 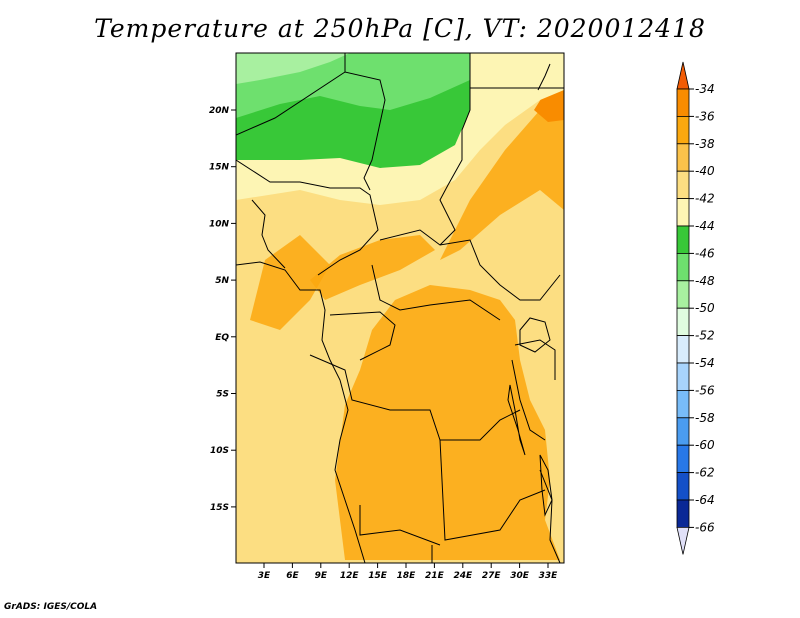 I want to click on colorbar-label: -58, so click(x=705, y=418).